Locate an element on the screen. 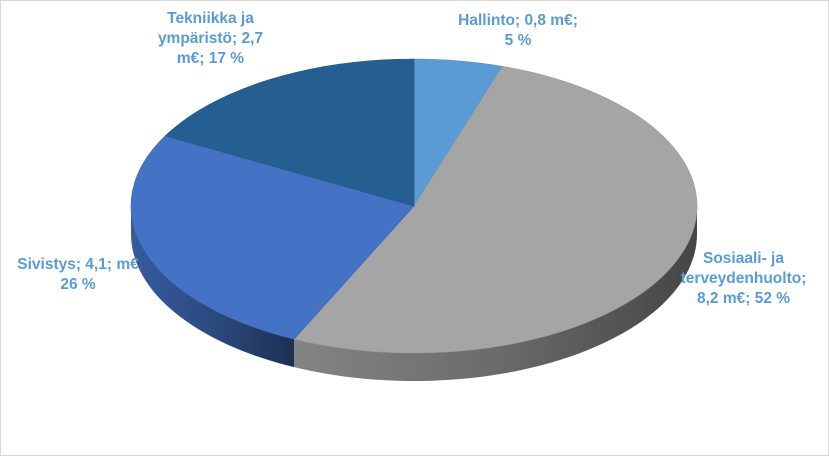 The image size is (829, 457). data-label-line: 26 % is located at coordinates (78, 284).